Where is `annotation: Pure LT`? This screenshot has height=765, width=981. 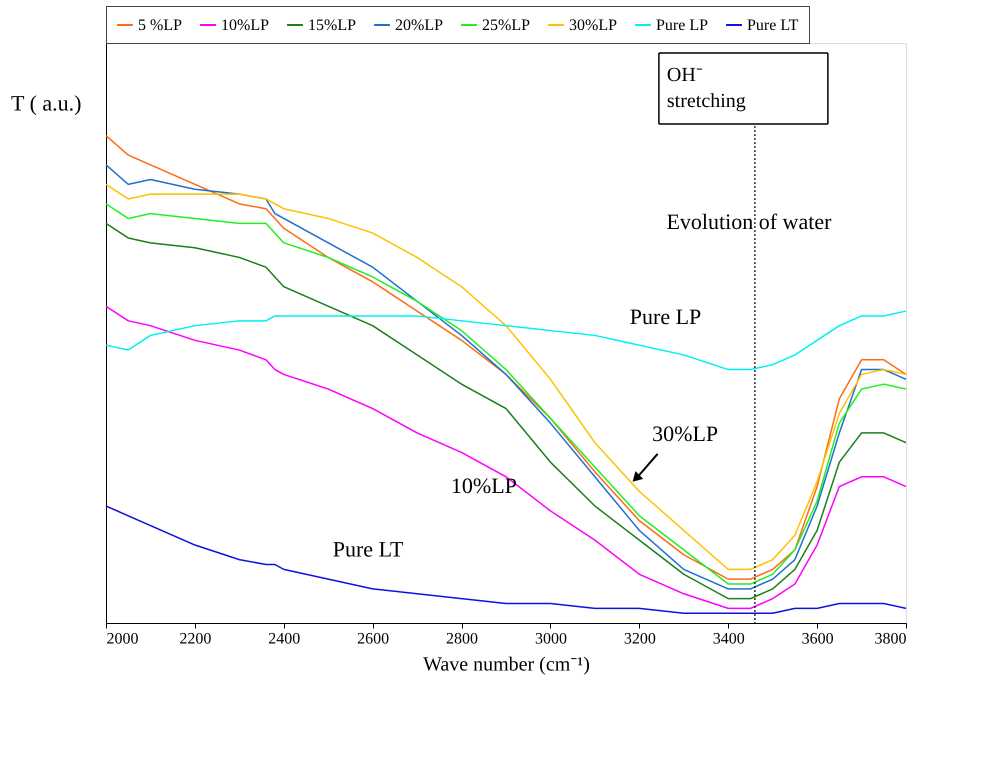 annotation: Pure LT is located at coordinates (368, 549).